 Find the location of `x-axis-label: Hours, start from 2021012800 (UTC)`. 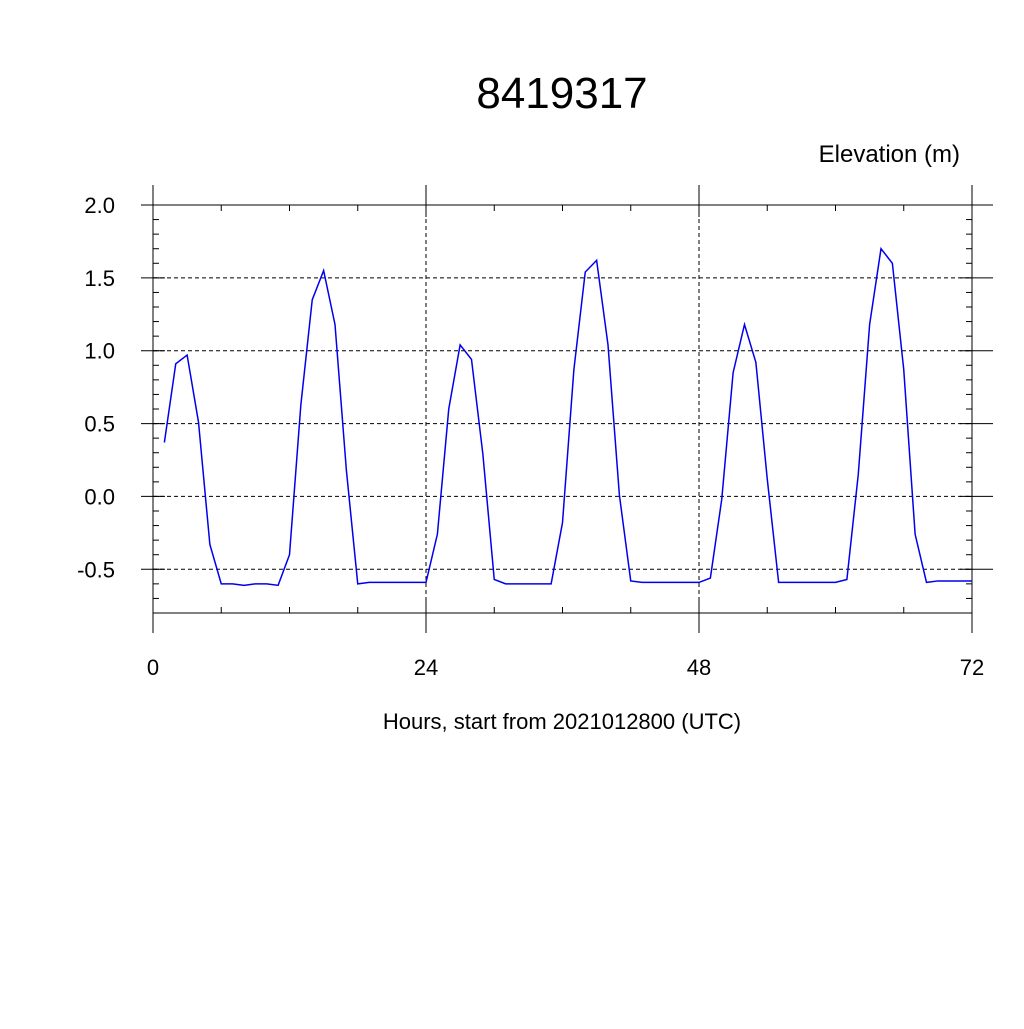

x-axis-label: Hours, start from 2021012800 (UTC) is located at coordinates (562, 721).